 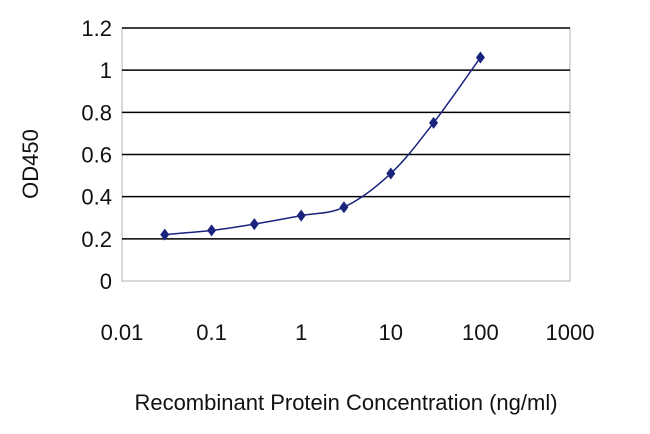 What do you see at coordinates (122, 332) in the screenshot?
I see `x-tick-label: 0.01` at bounding box center [122, 332].